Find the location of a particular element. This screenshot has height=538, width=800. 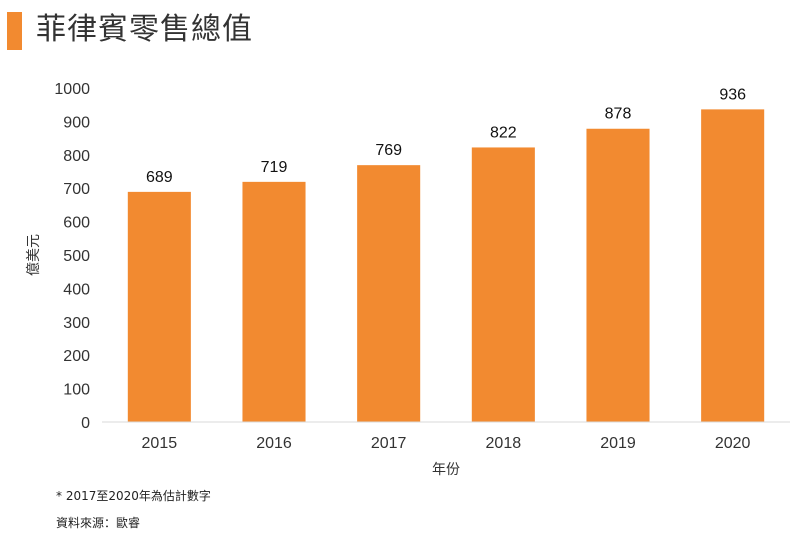

data-label: 689 is located at coordinates (159, 177).